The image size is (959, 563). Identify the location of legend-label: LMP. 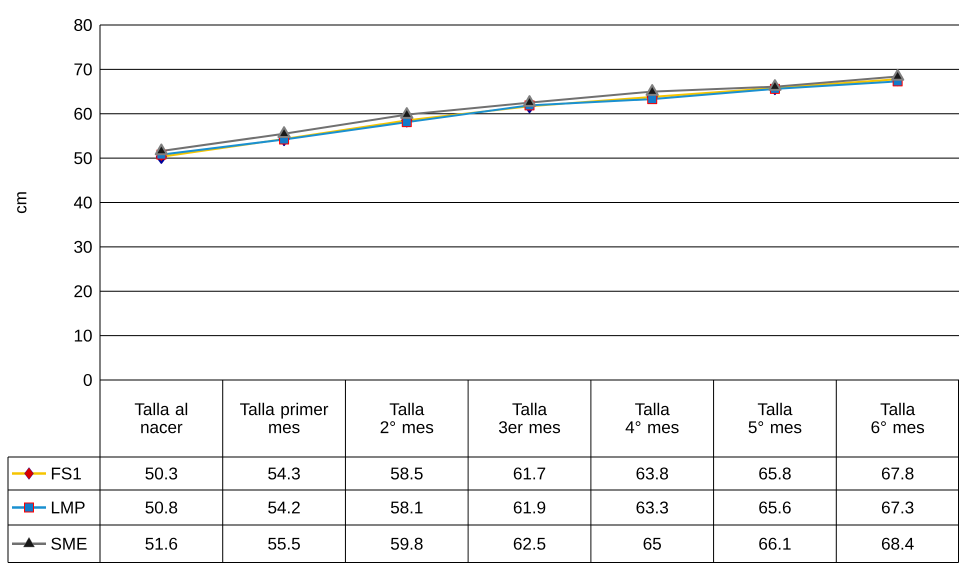
(68, 508).